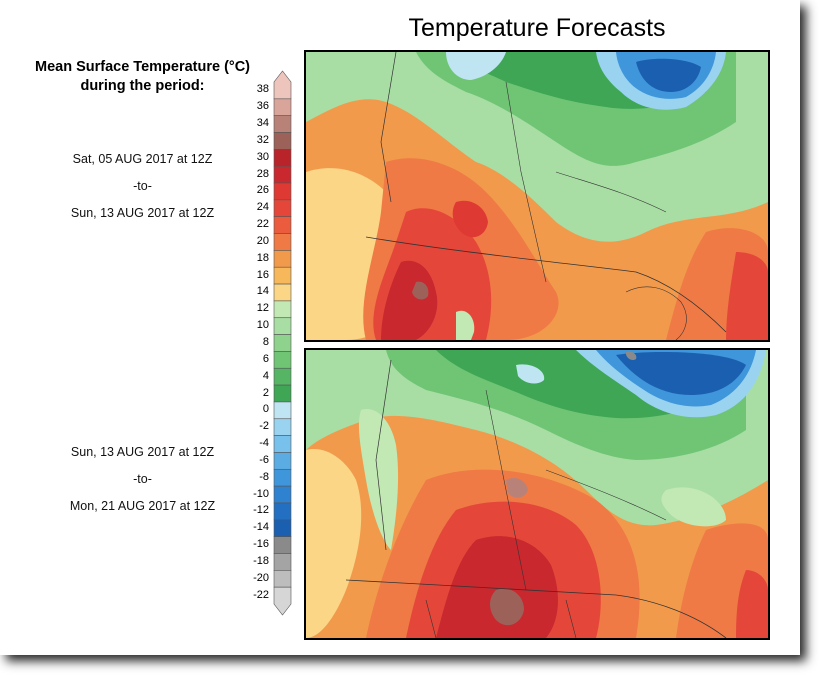 The image size is (819, 675). I want to click on period-2-start: Sun, 13 AUG 2017 at 12Z, so click(142, 452).